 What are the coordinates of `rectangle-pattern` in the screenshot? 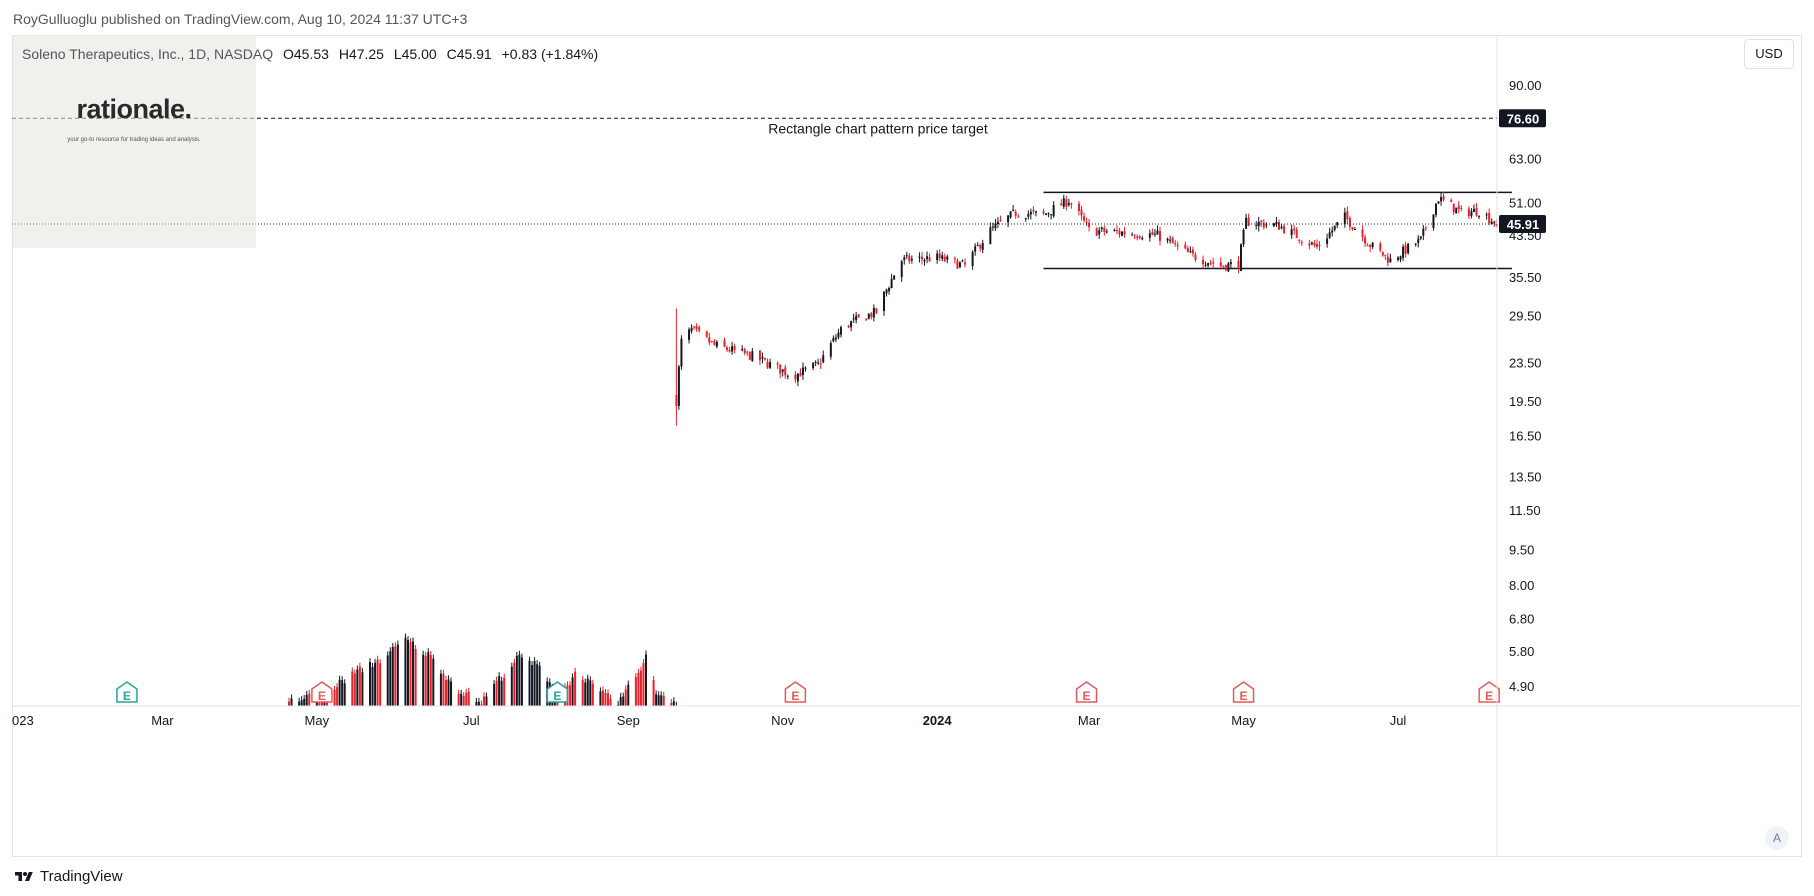 It's located at (1277, 230).